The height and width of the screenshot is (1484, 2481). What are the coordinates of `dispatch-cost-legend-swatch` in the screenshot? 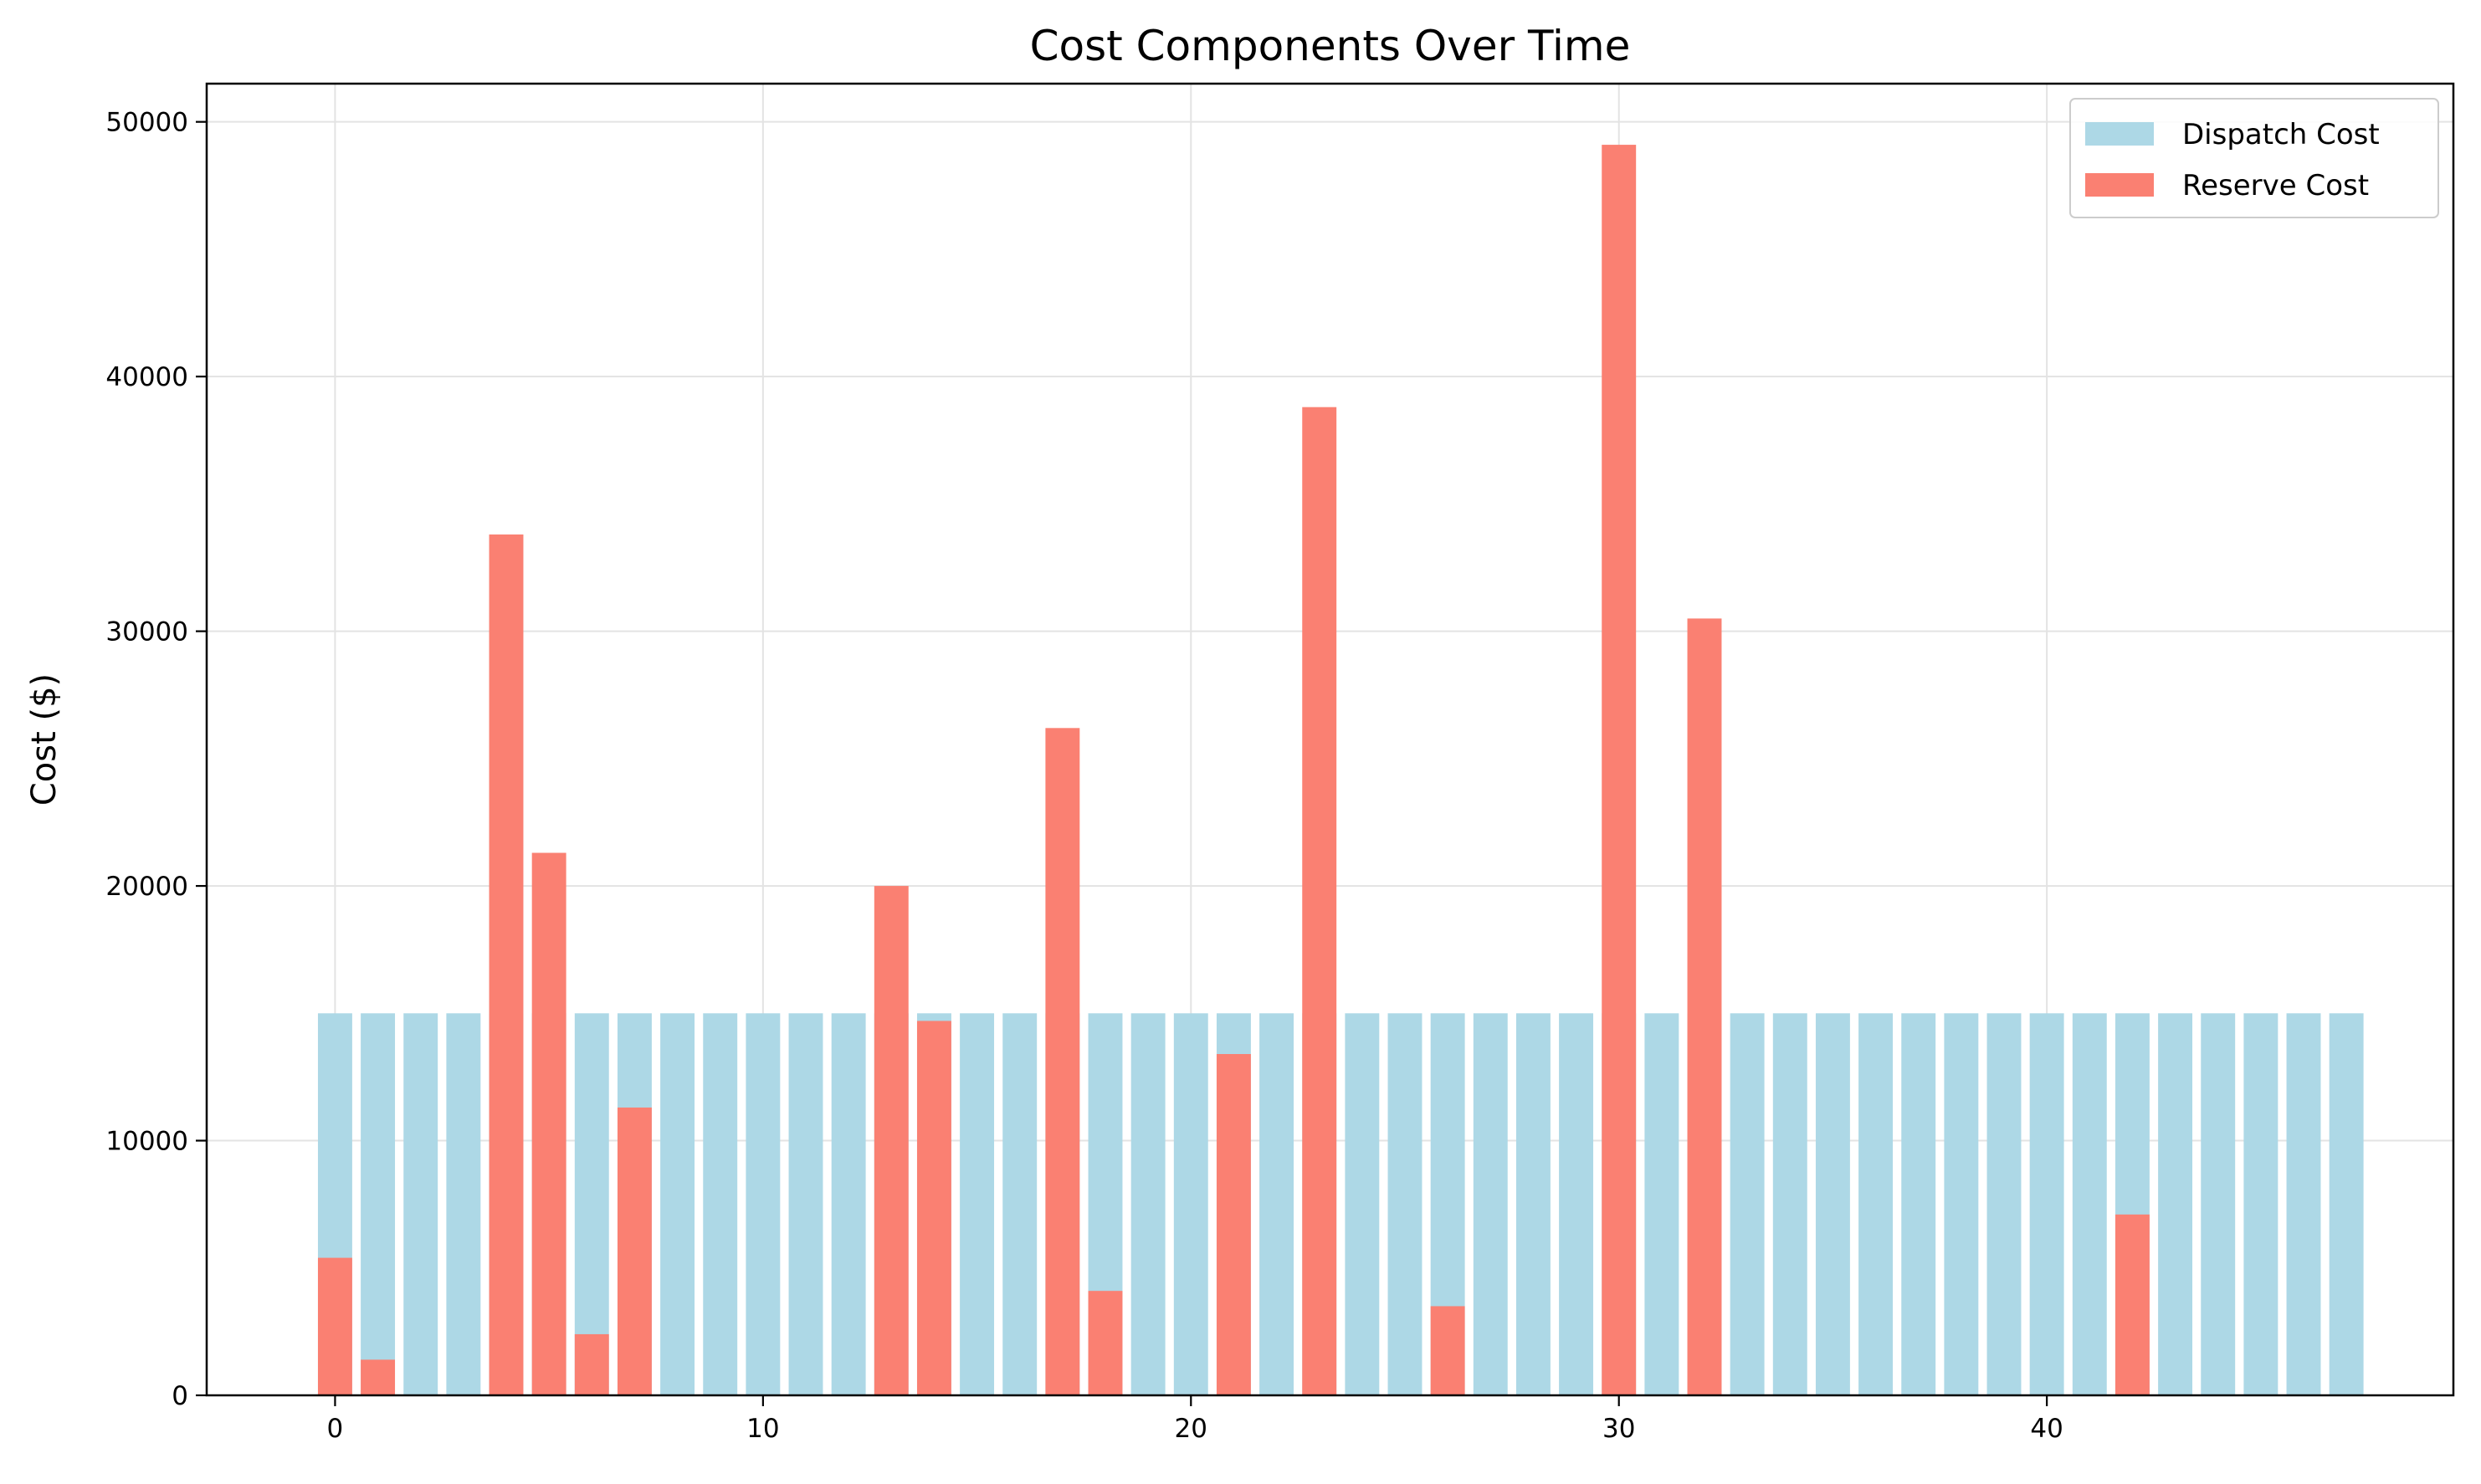 It's located at (2119, 134).